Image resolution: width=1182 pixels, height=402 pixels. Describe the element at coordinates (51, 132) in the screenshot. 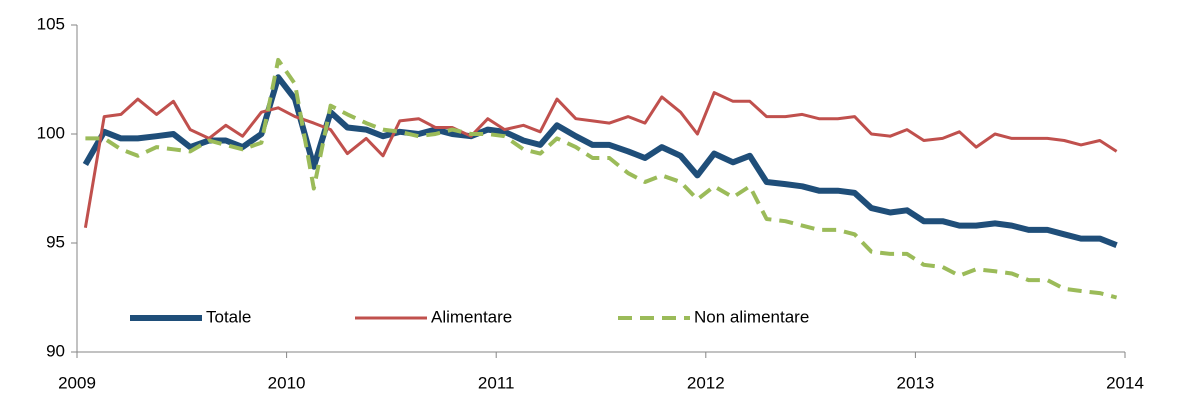

I see `y-tick-label: 100` at that location.